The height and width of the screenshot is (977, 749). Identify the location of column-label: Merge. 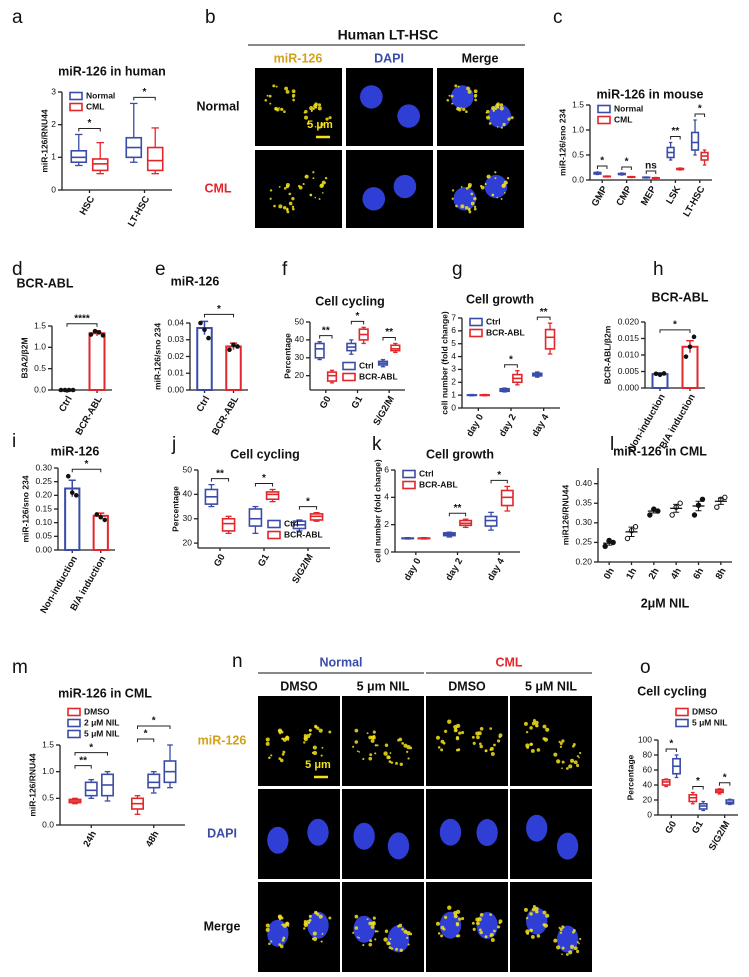
(480, 58).